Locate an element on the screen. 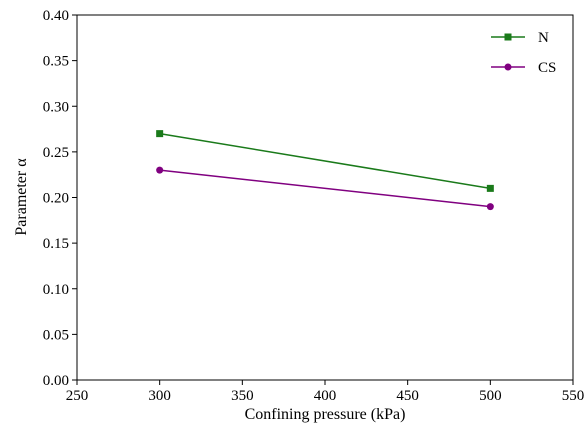  y-tick-label: 0.10 is located at coordinates (56, 290).